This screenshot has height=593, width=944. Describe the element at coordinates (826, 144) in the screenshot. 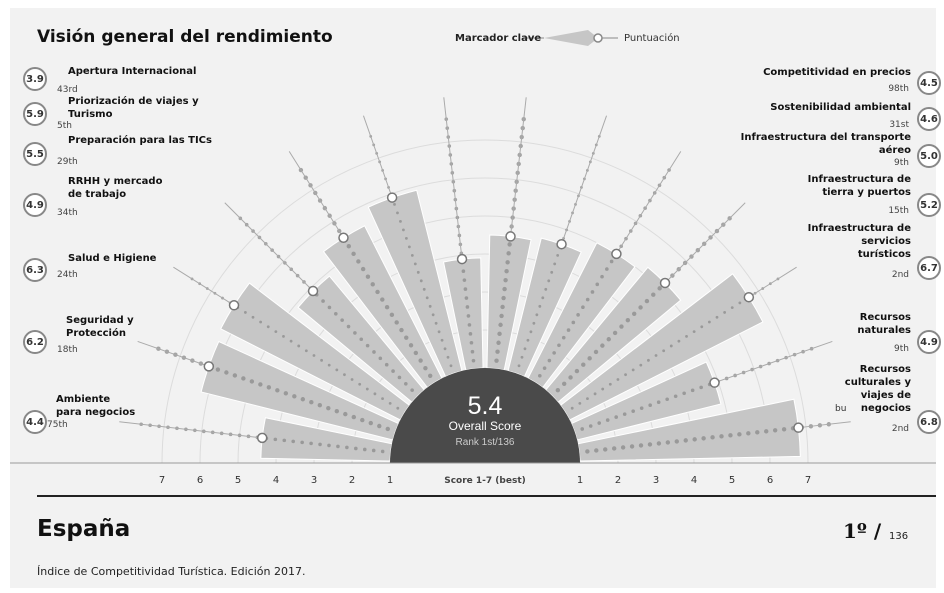

I see `pillar-label-air-transport: Infraestructura del transporte aéreo` at that location.